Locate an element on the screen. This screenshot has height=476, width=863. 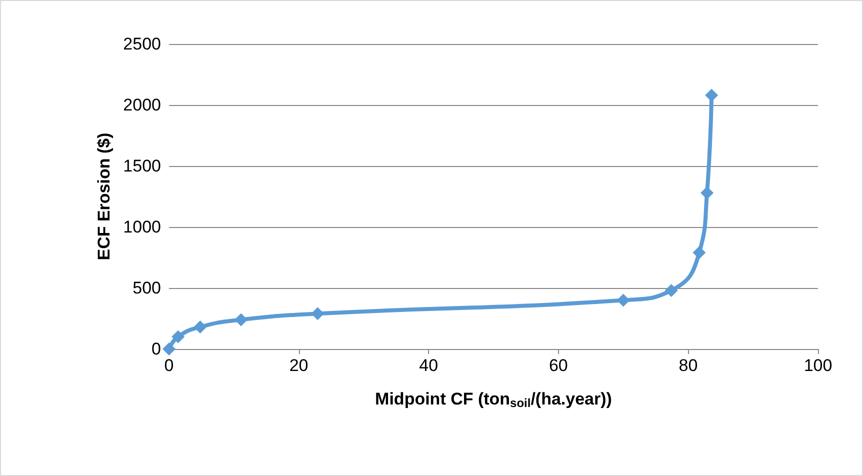
x-tick-label: 80 is located at coordinates (688, 365).